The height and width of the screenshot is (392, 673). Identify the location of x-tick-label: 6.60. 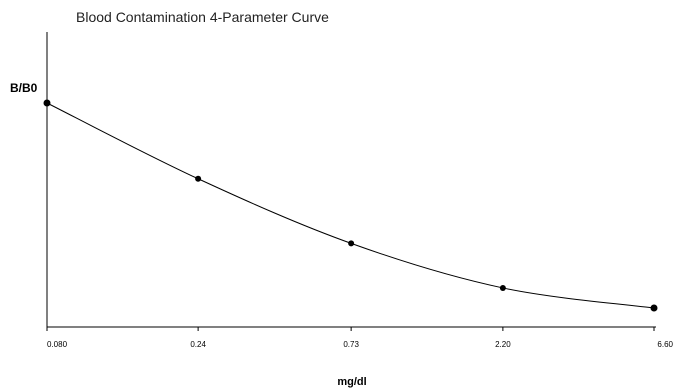
(665, 344).